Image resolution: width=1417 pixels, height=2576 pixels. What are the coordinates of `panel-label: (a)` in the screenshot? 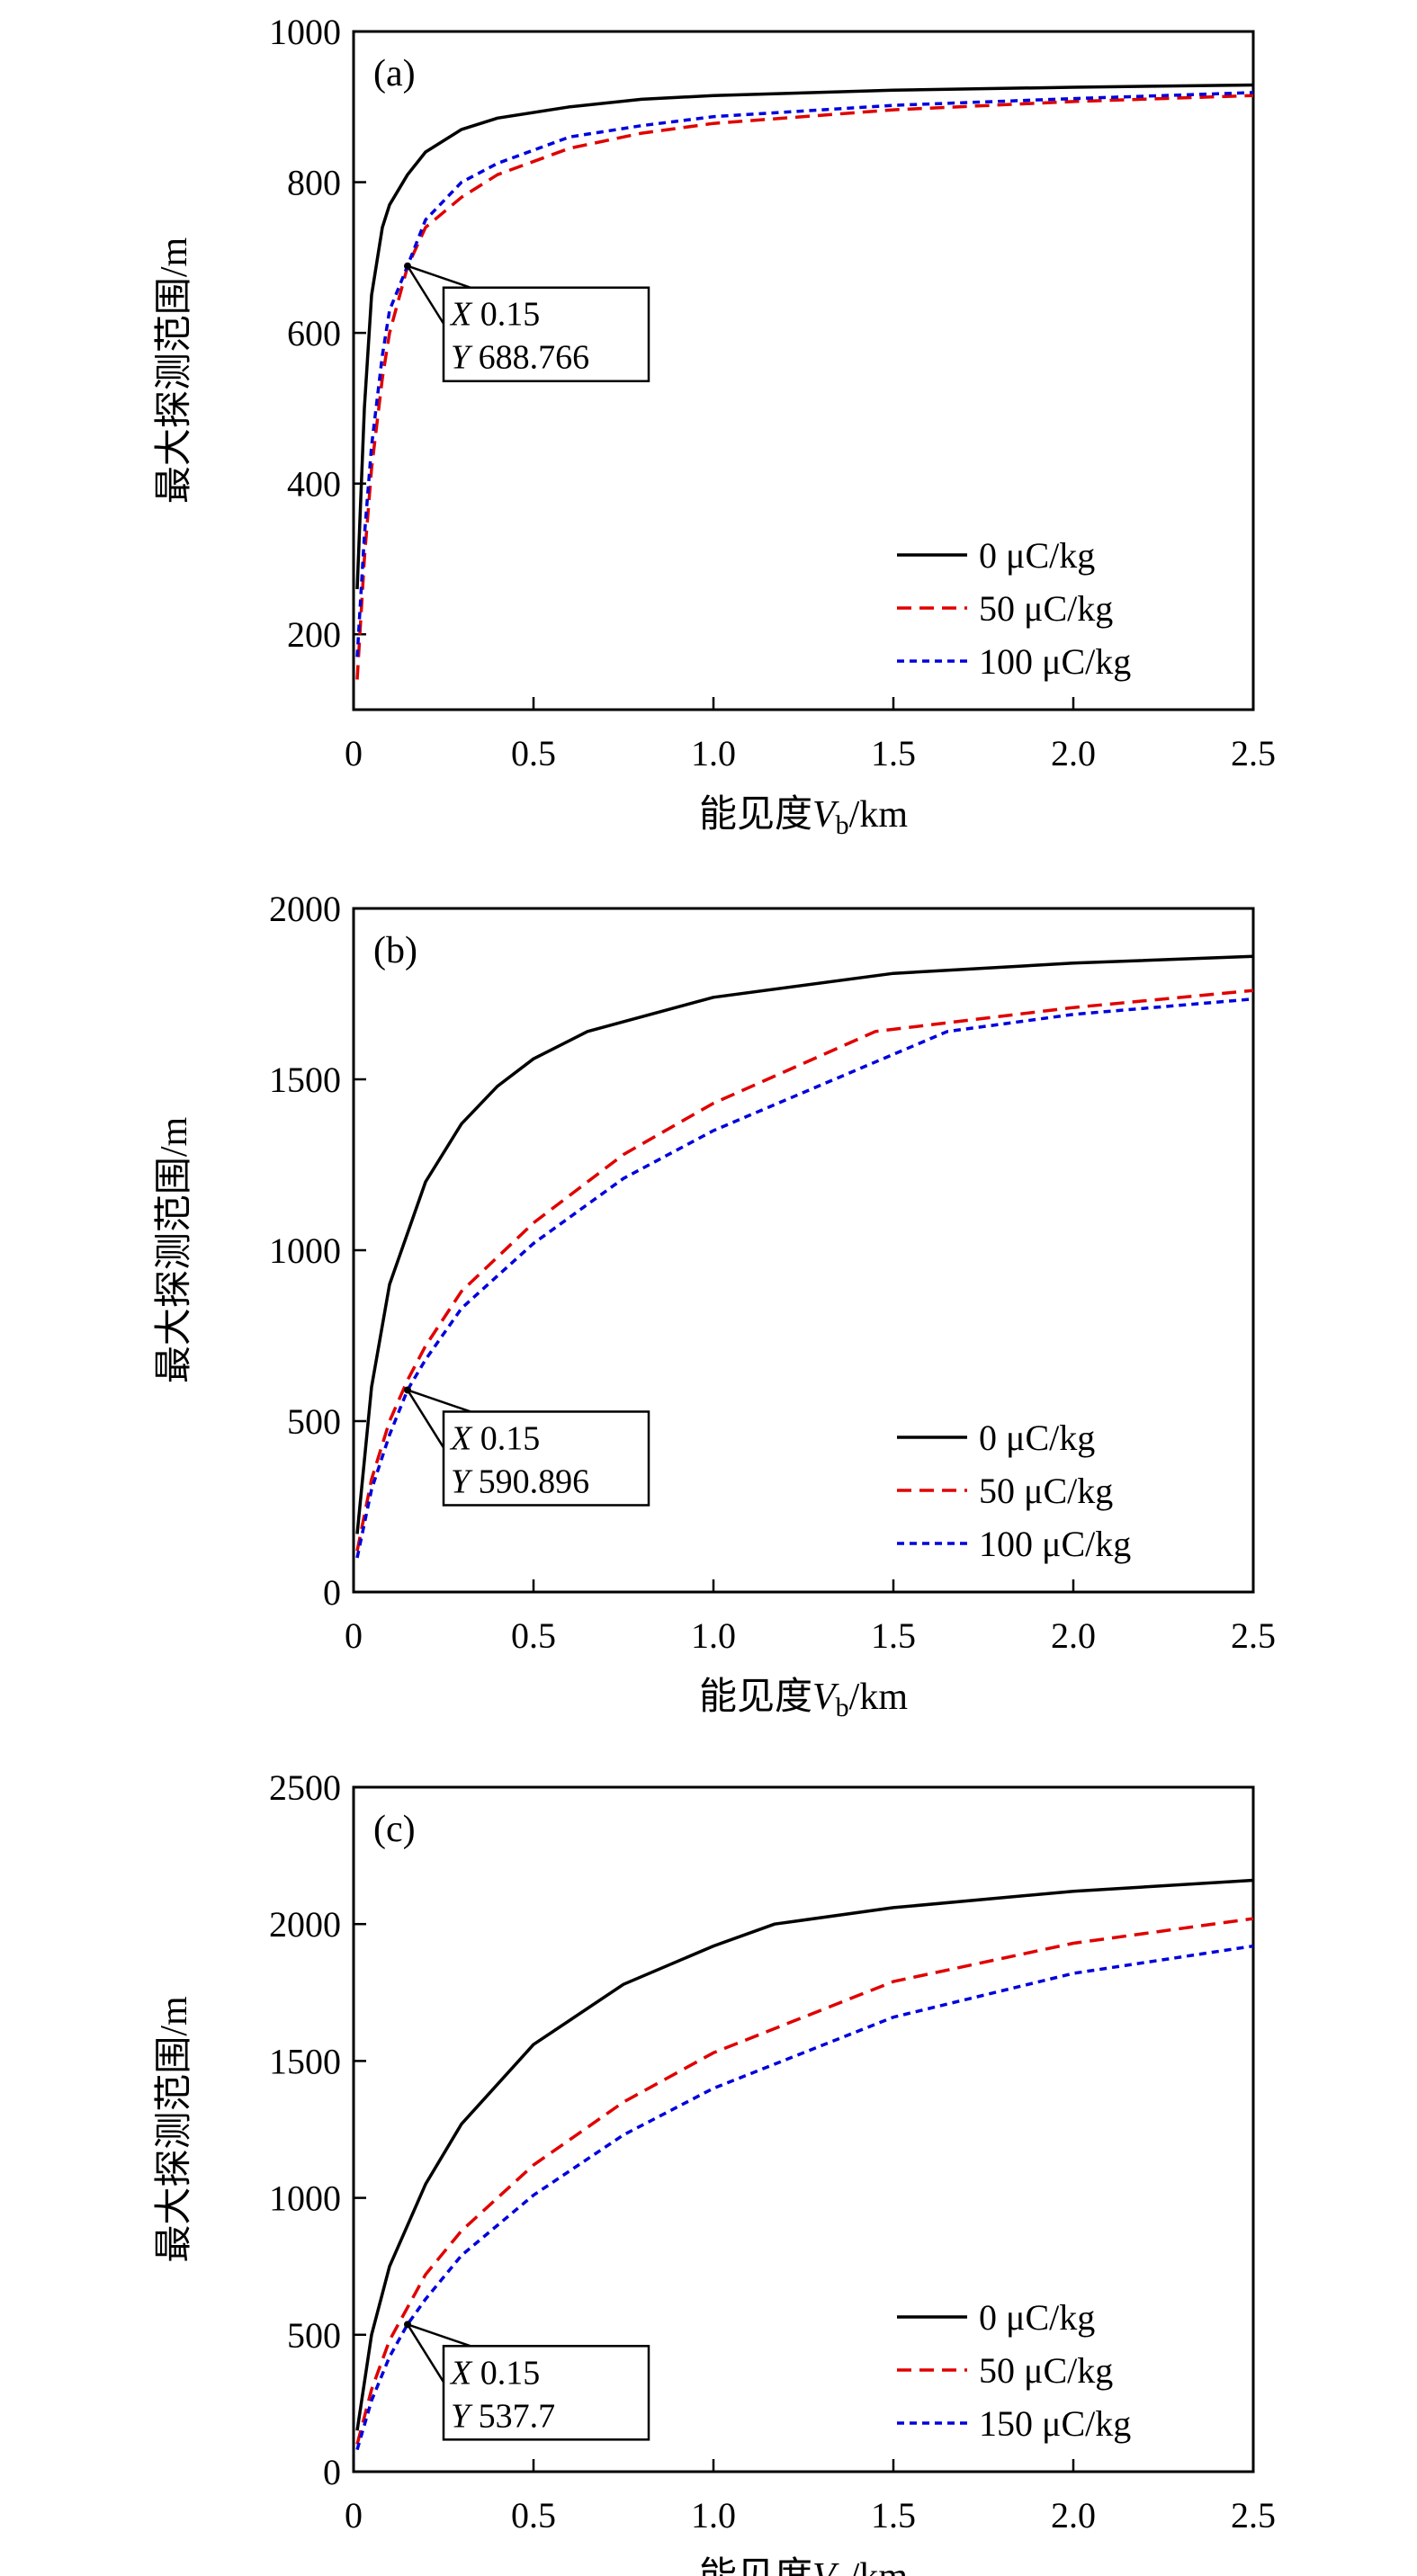 It's located at (394, 73).